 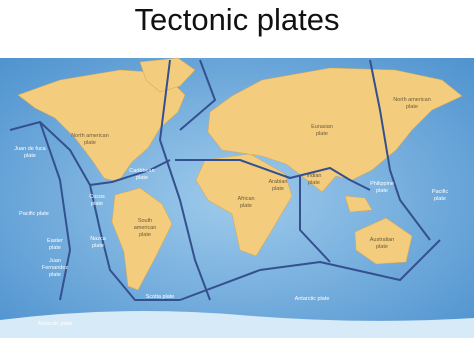 What do you see at coordinates (145, 228) in the screenshot?
I see `label: american` at bounding box center [145, 228].